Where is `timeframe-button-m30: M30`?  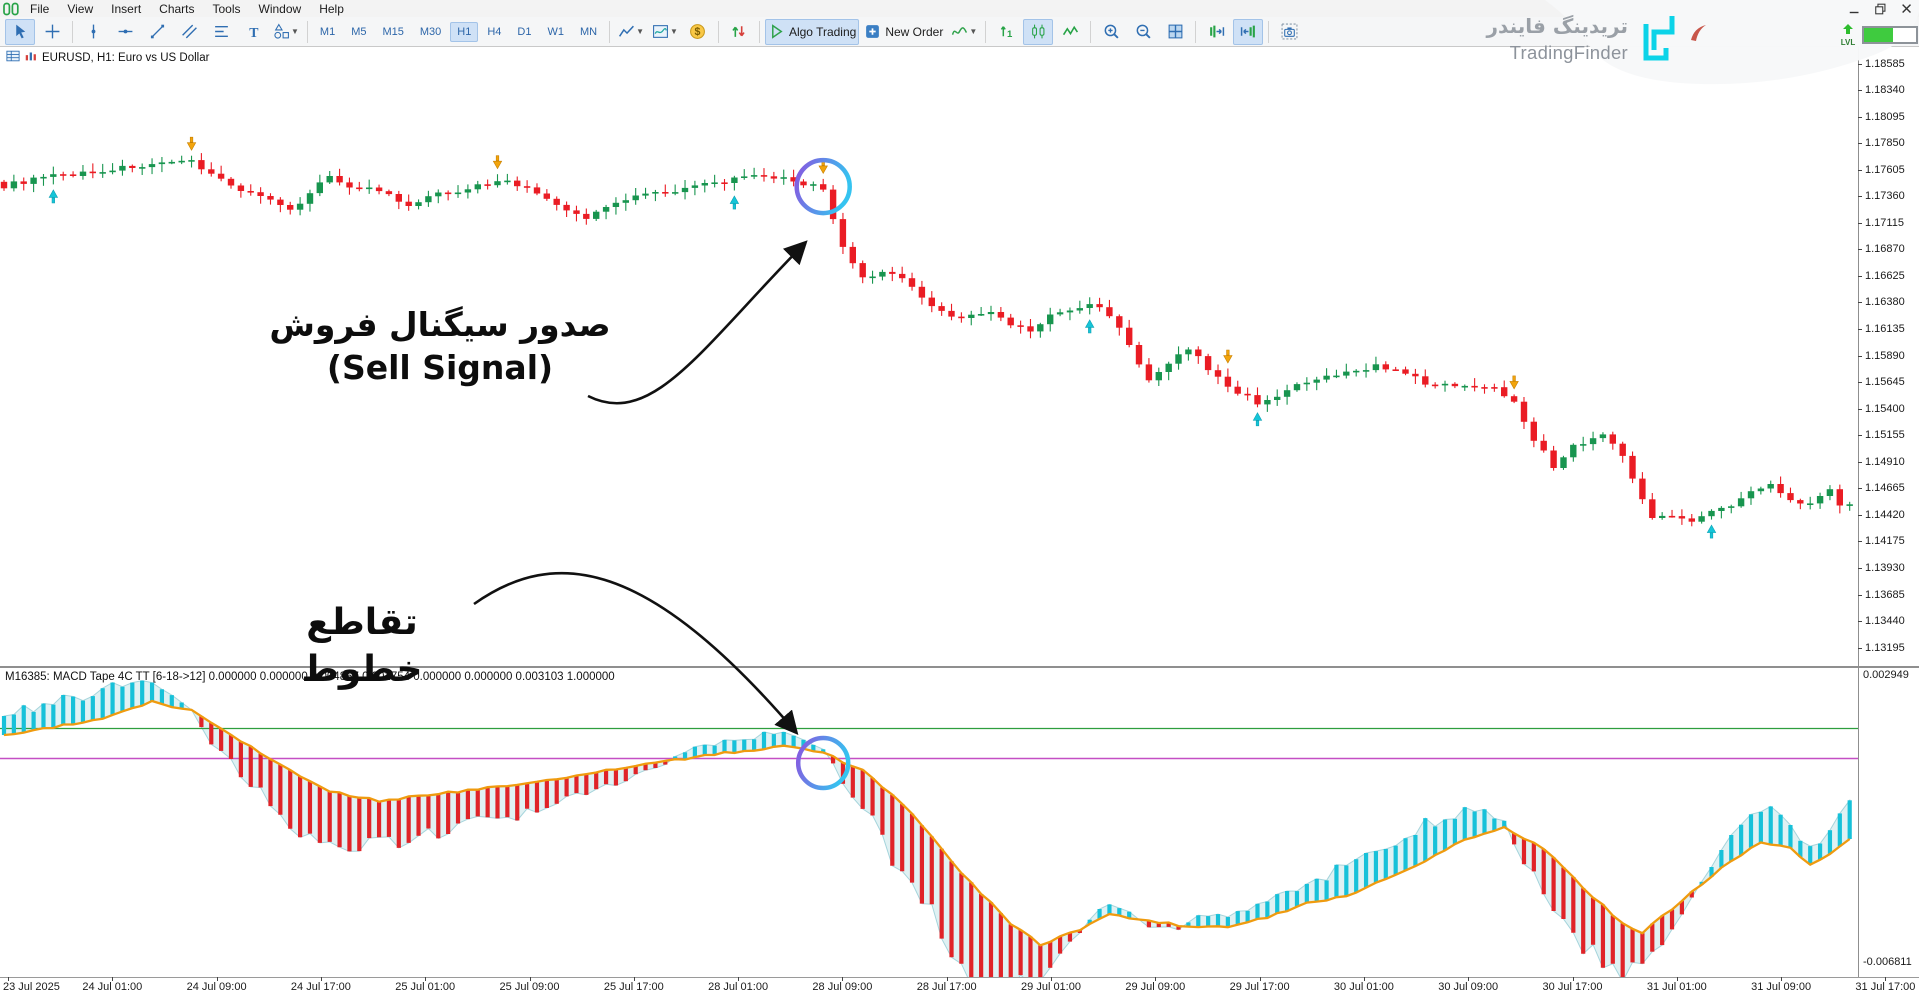
timeframe-button-m30: M30 is located at coordinates (430, 31).